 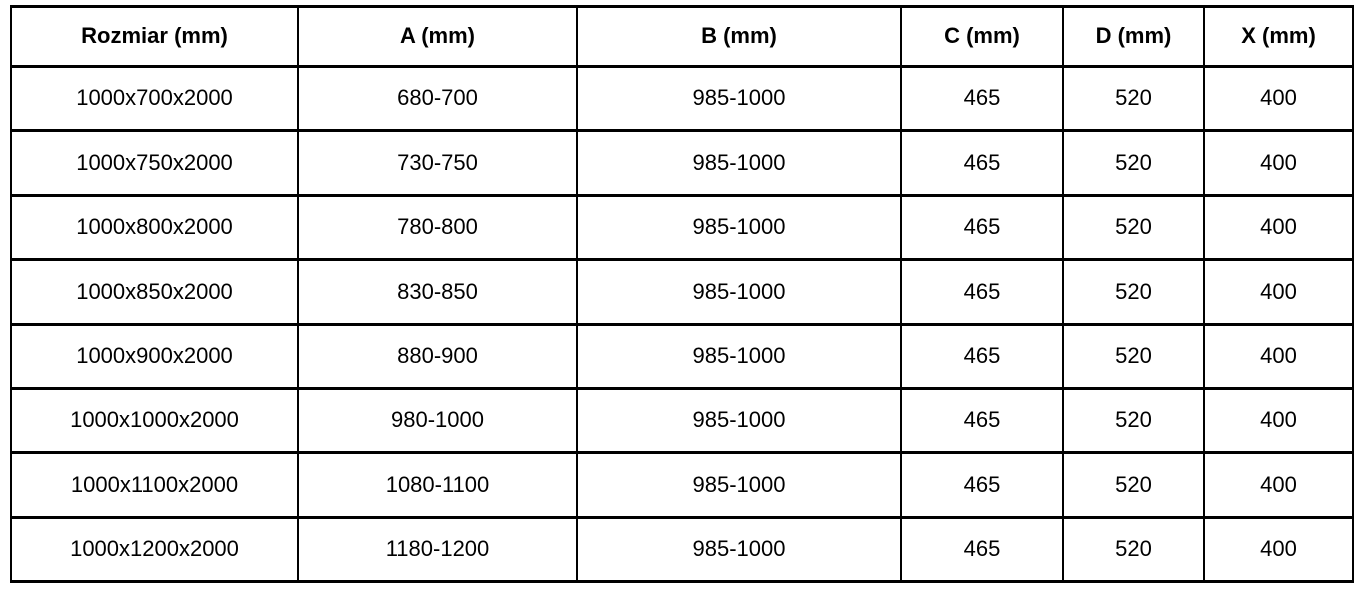 I want to click on cell-rozmiar: 1000x1100x2000, so click(x=154, y=485).